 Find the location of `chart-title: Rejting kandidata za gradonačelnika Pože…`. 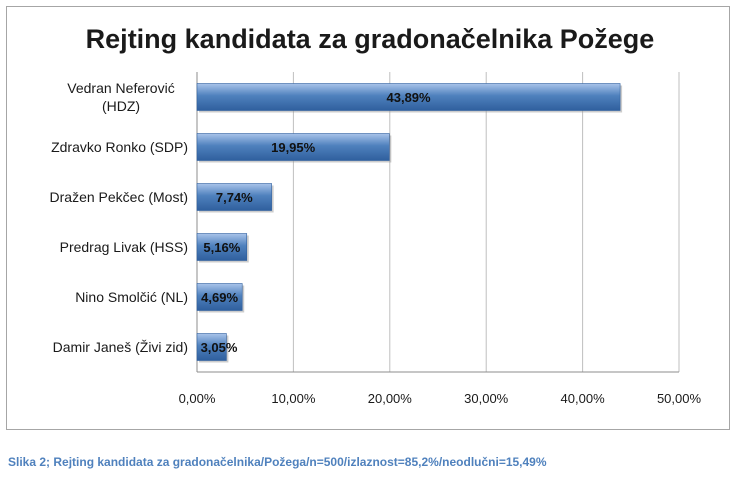

chart-title: Rejting kandidata za gradonačelnika Pože… is located at coordinates (370, 39).